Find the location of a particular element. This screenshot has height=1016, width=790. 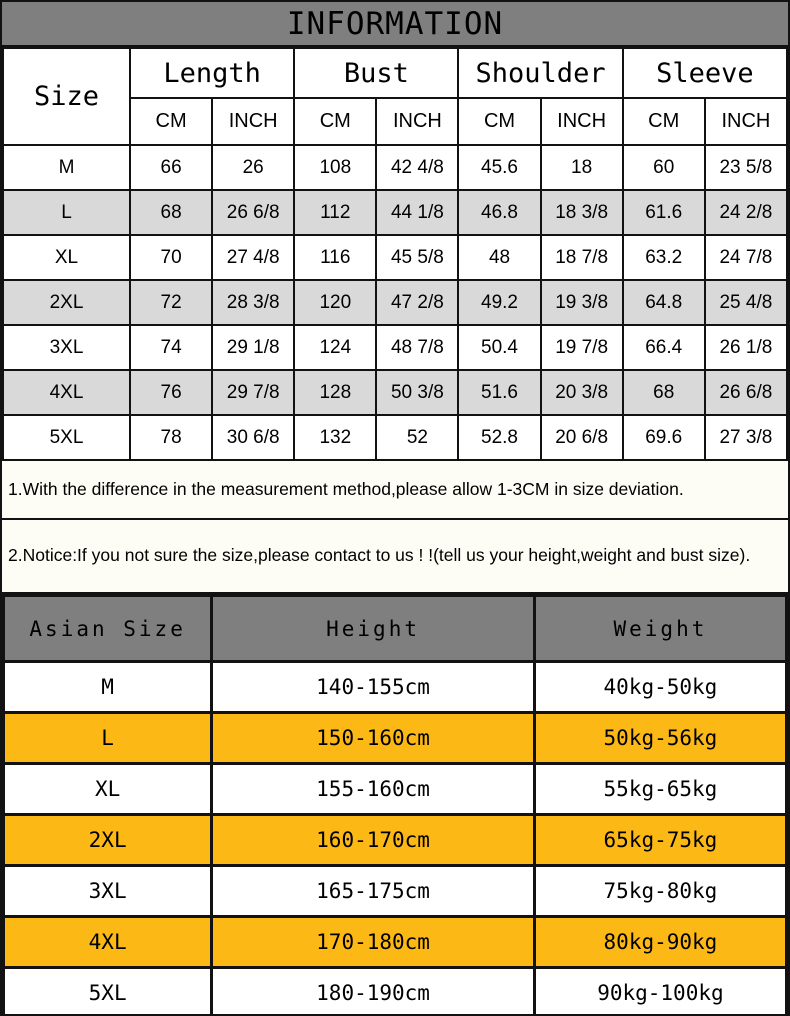

measurement-cell: 66 is located at coordinates (171, 167).